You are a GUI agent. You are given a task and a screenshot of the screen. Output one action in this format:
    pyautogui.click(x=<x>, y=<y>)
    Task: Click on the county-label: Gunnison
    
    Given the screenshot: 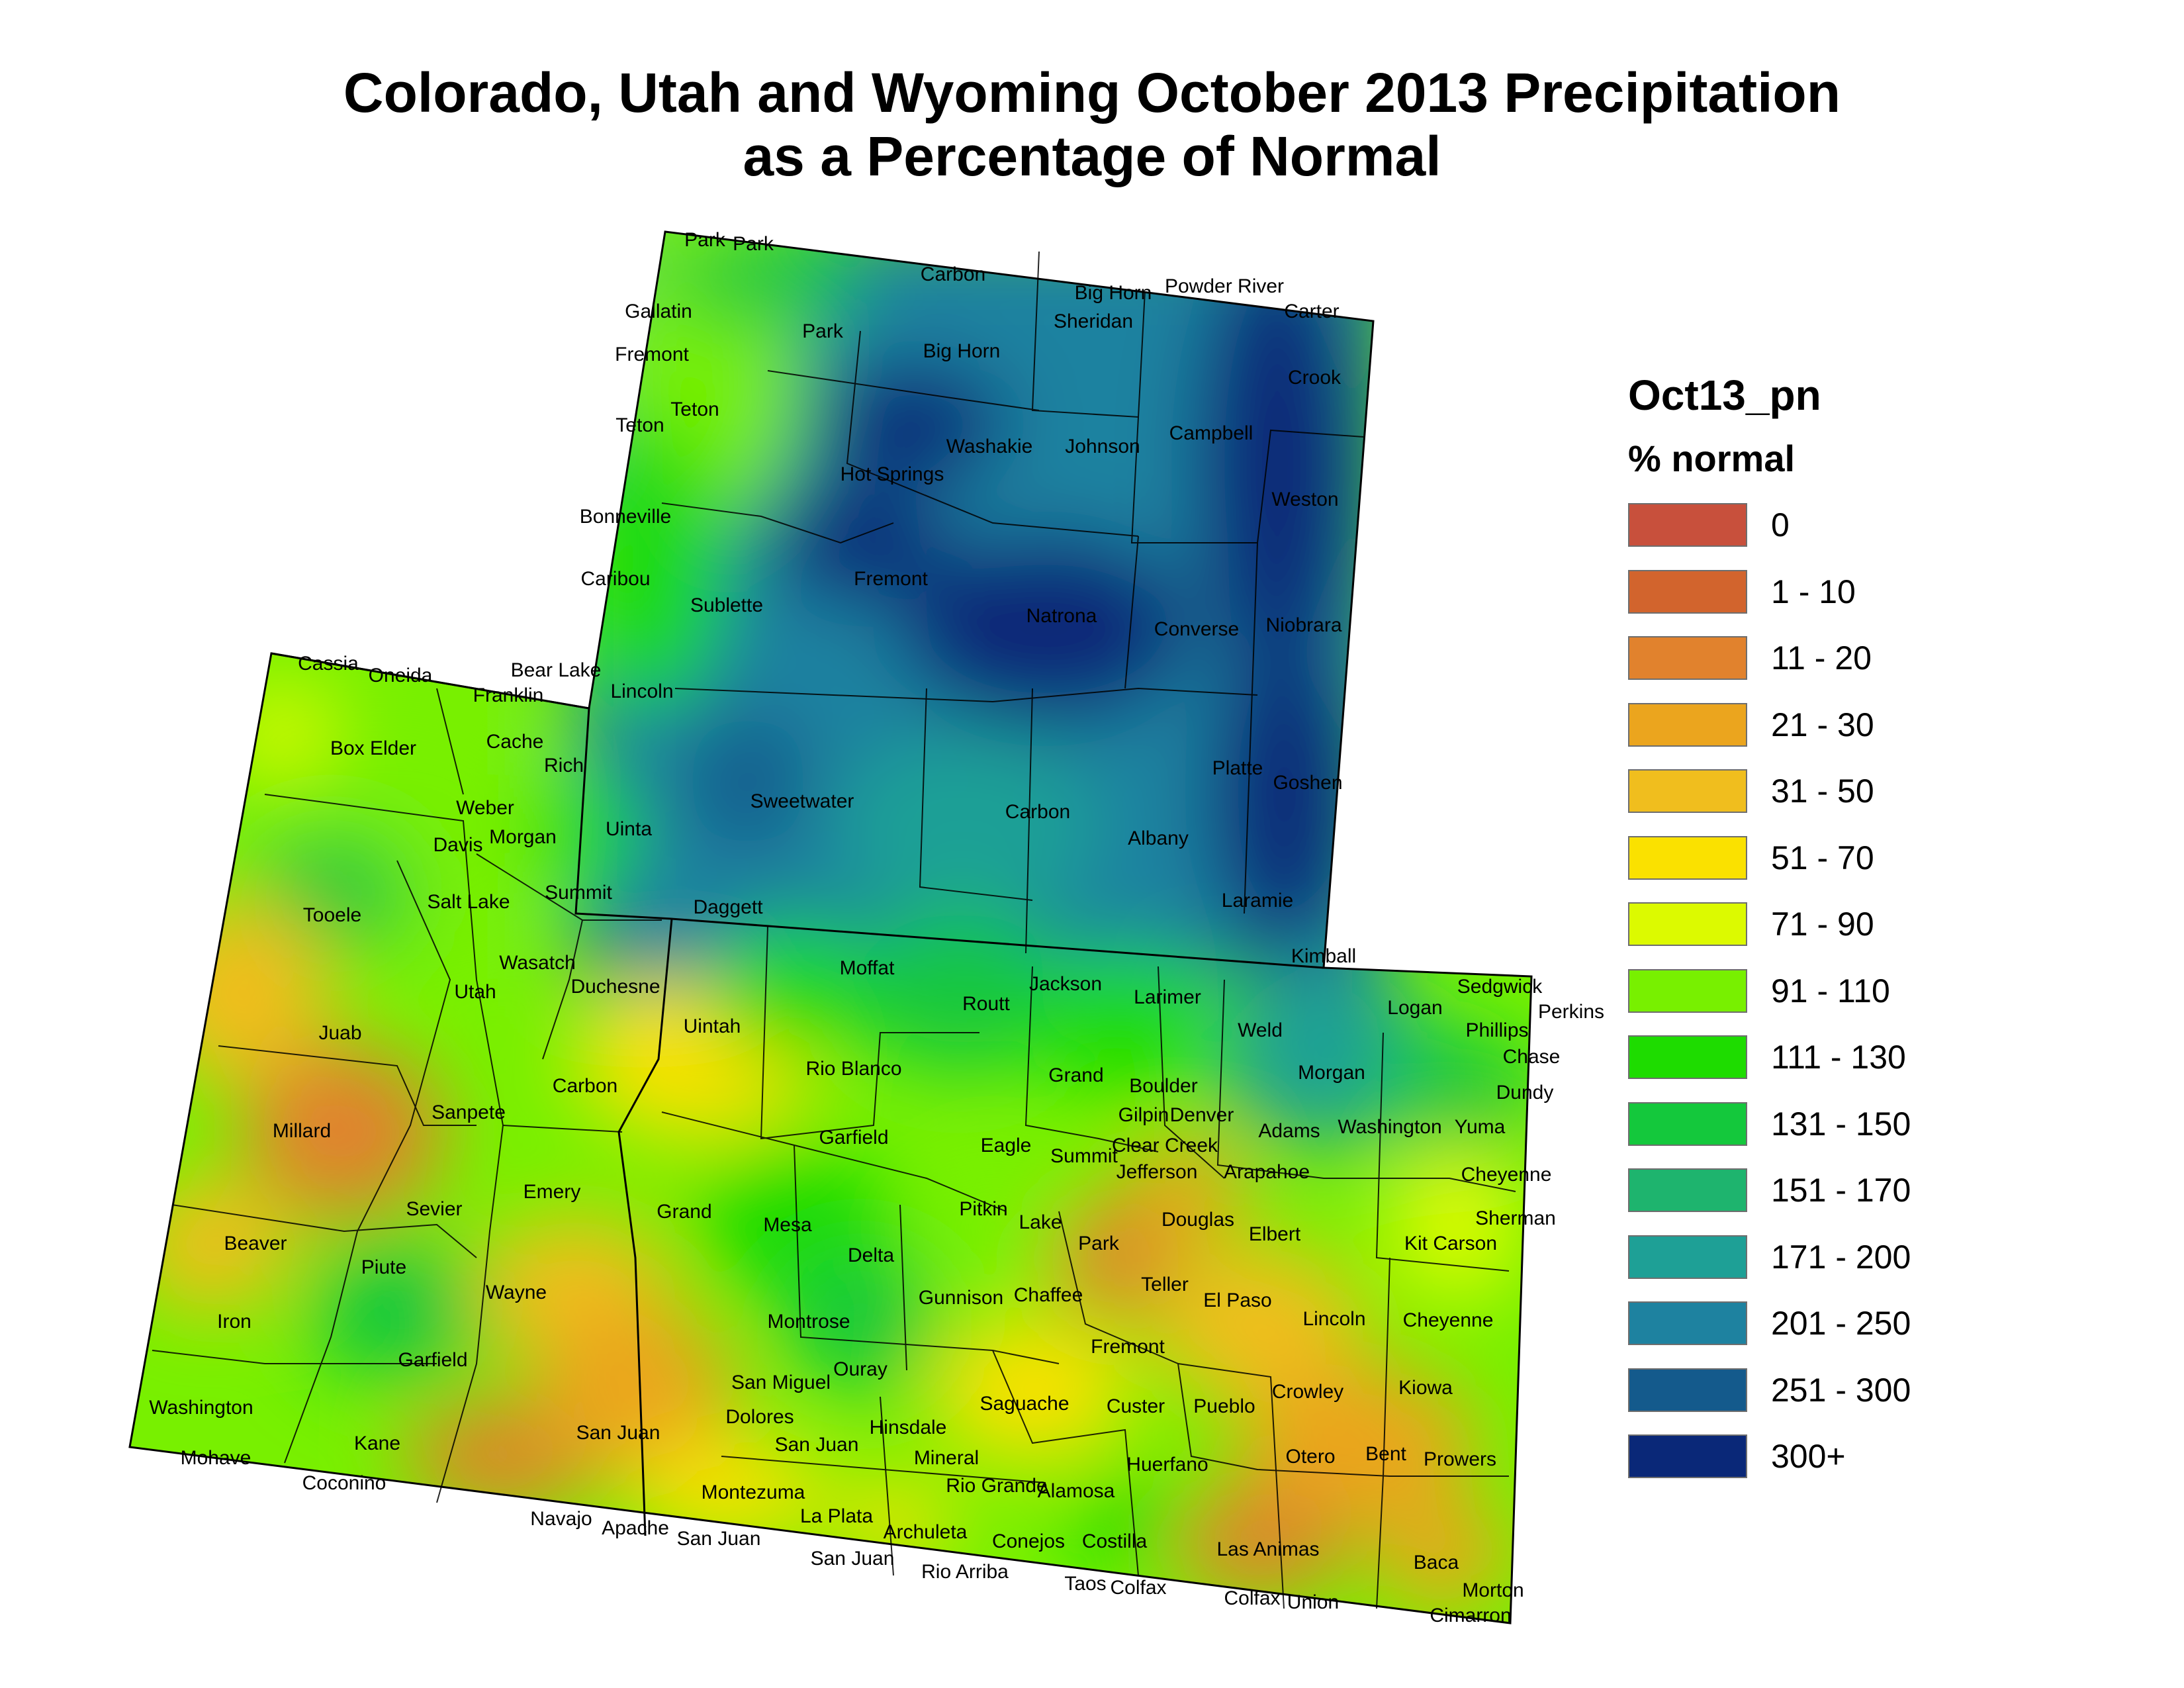 What is the action you would take?
    pyautogui.click(x=961, y=1298)
    